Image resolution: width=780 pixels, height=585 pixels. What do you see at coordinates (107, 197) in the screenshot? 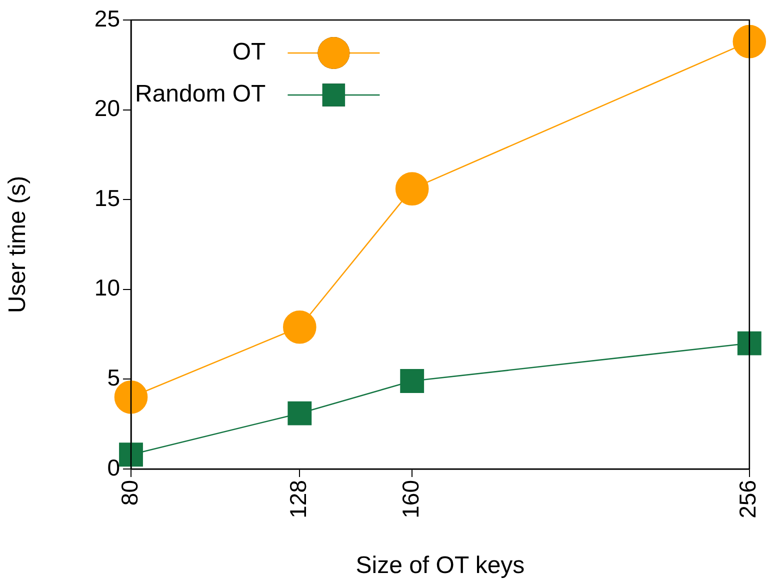
I see `y-tick-label: 15` at bounding box center [107, 197].